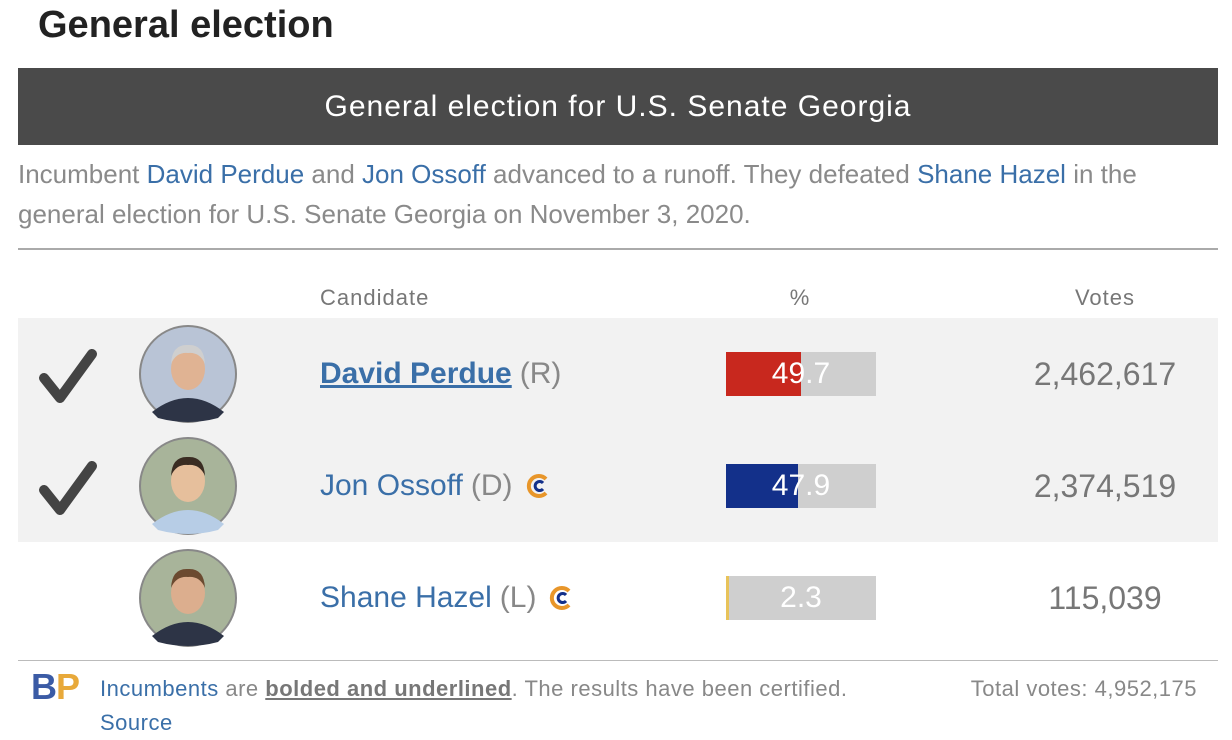  What do you see at coordinates (491, 485) in the screenshot?
I see `party: (D)` at bounding box center [491, 485].